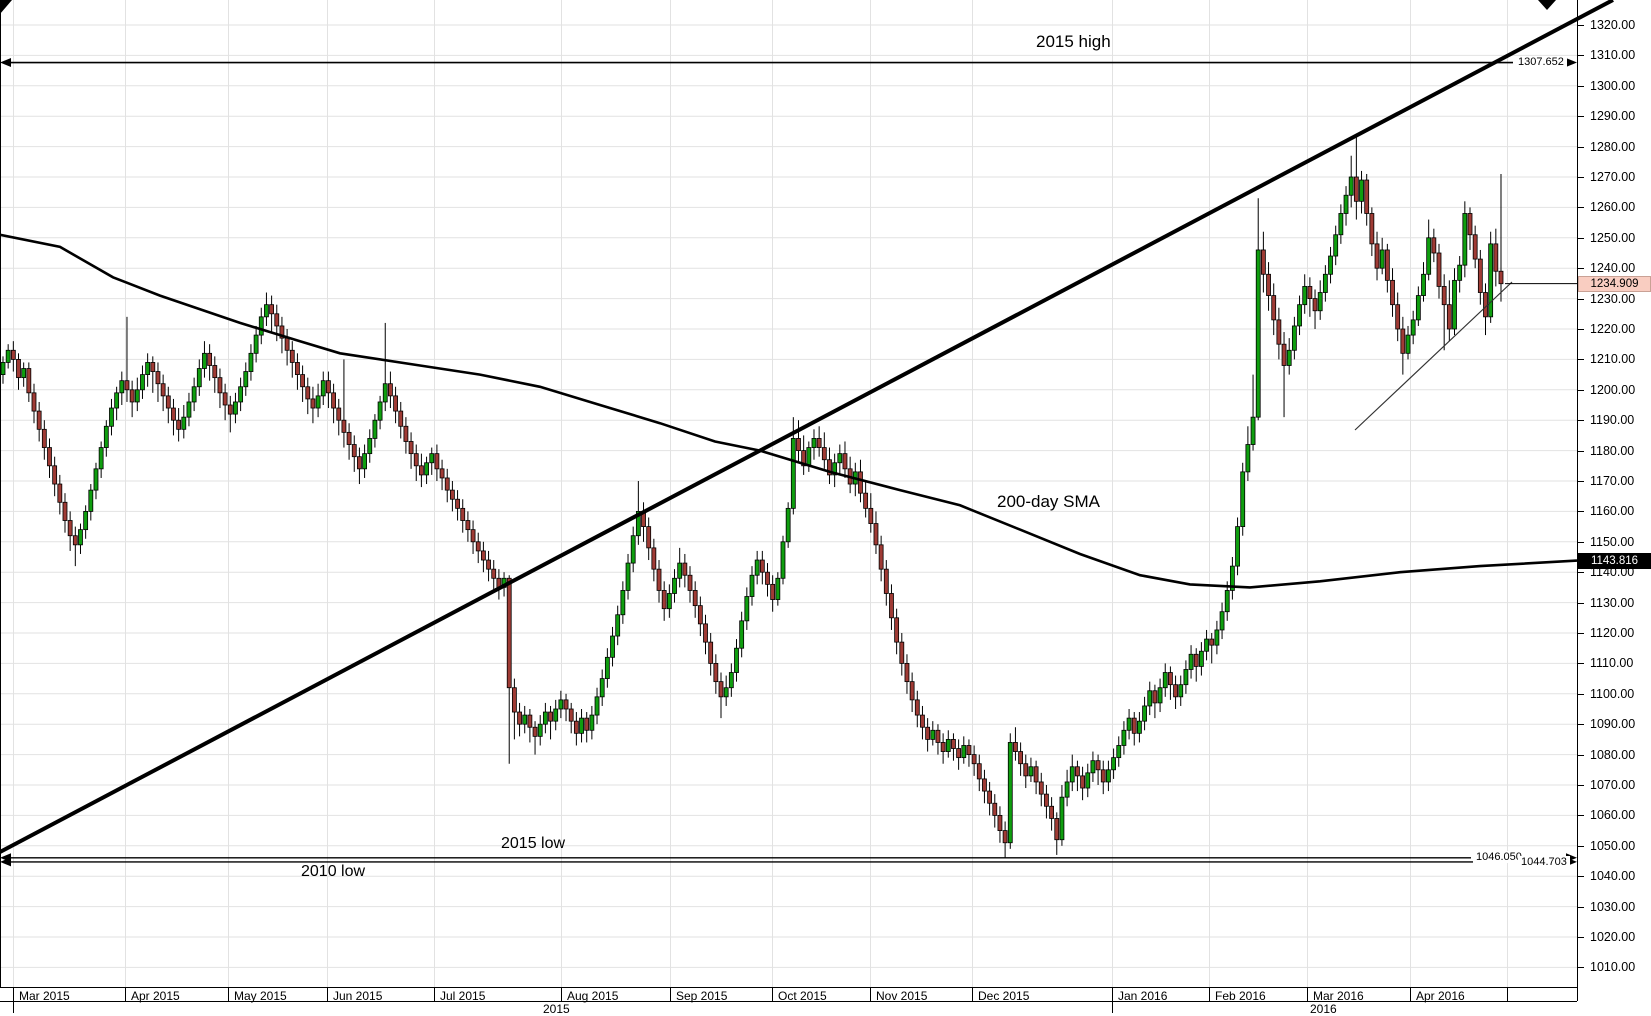 This screenshot has height=1016, width=1651. I want to click on plot-left-border, so click(0, 494).